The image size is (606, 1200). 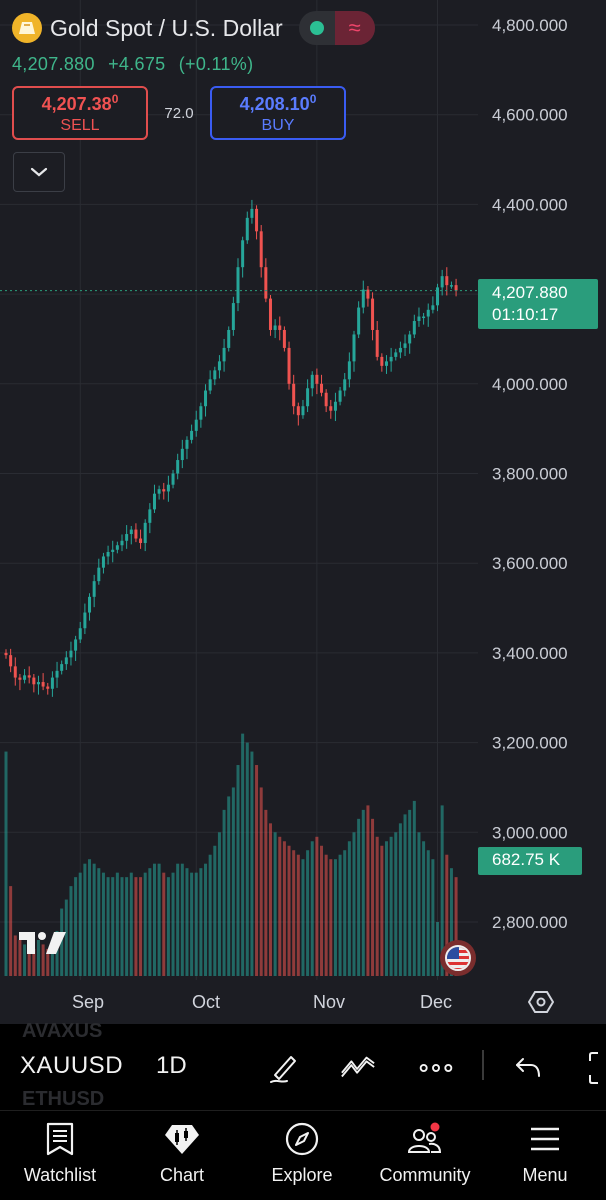 I want to click on y-tick-label: 3,000.000, so click(x=530, y=832).